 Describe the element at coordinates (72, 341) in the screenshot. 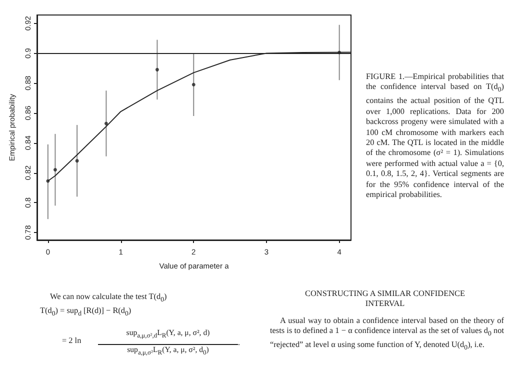

I see `text: = 2 ln` at that location.